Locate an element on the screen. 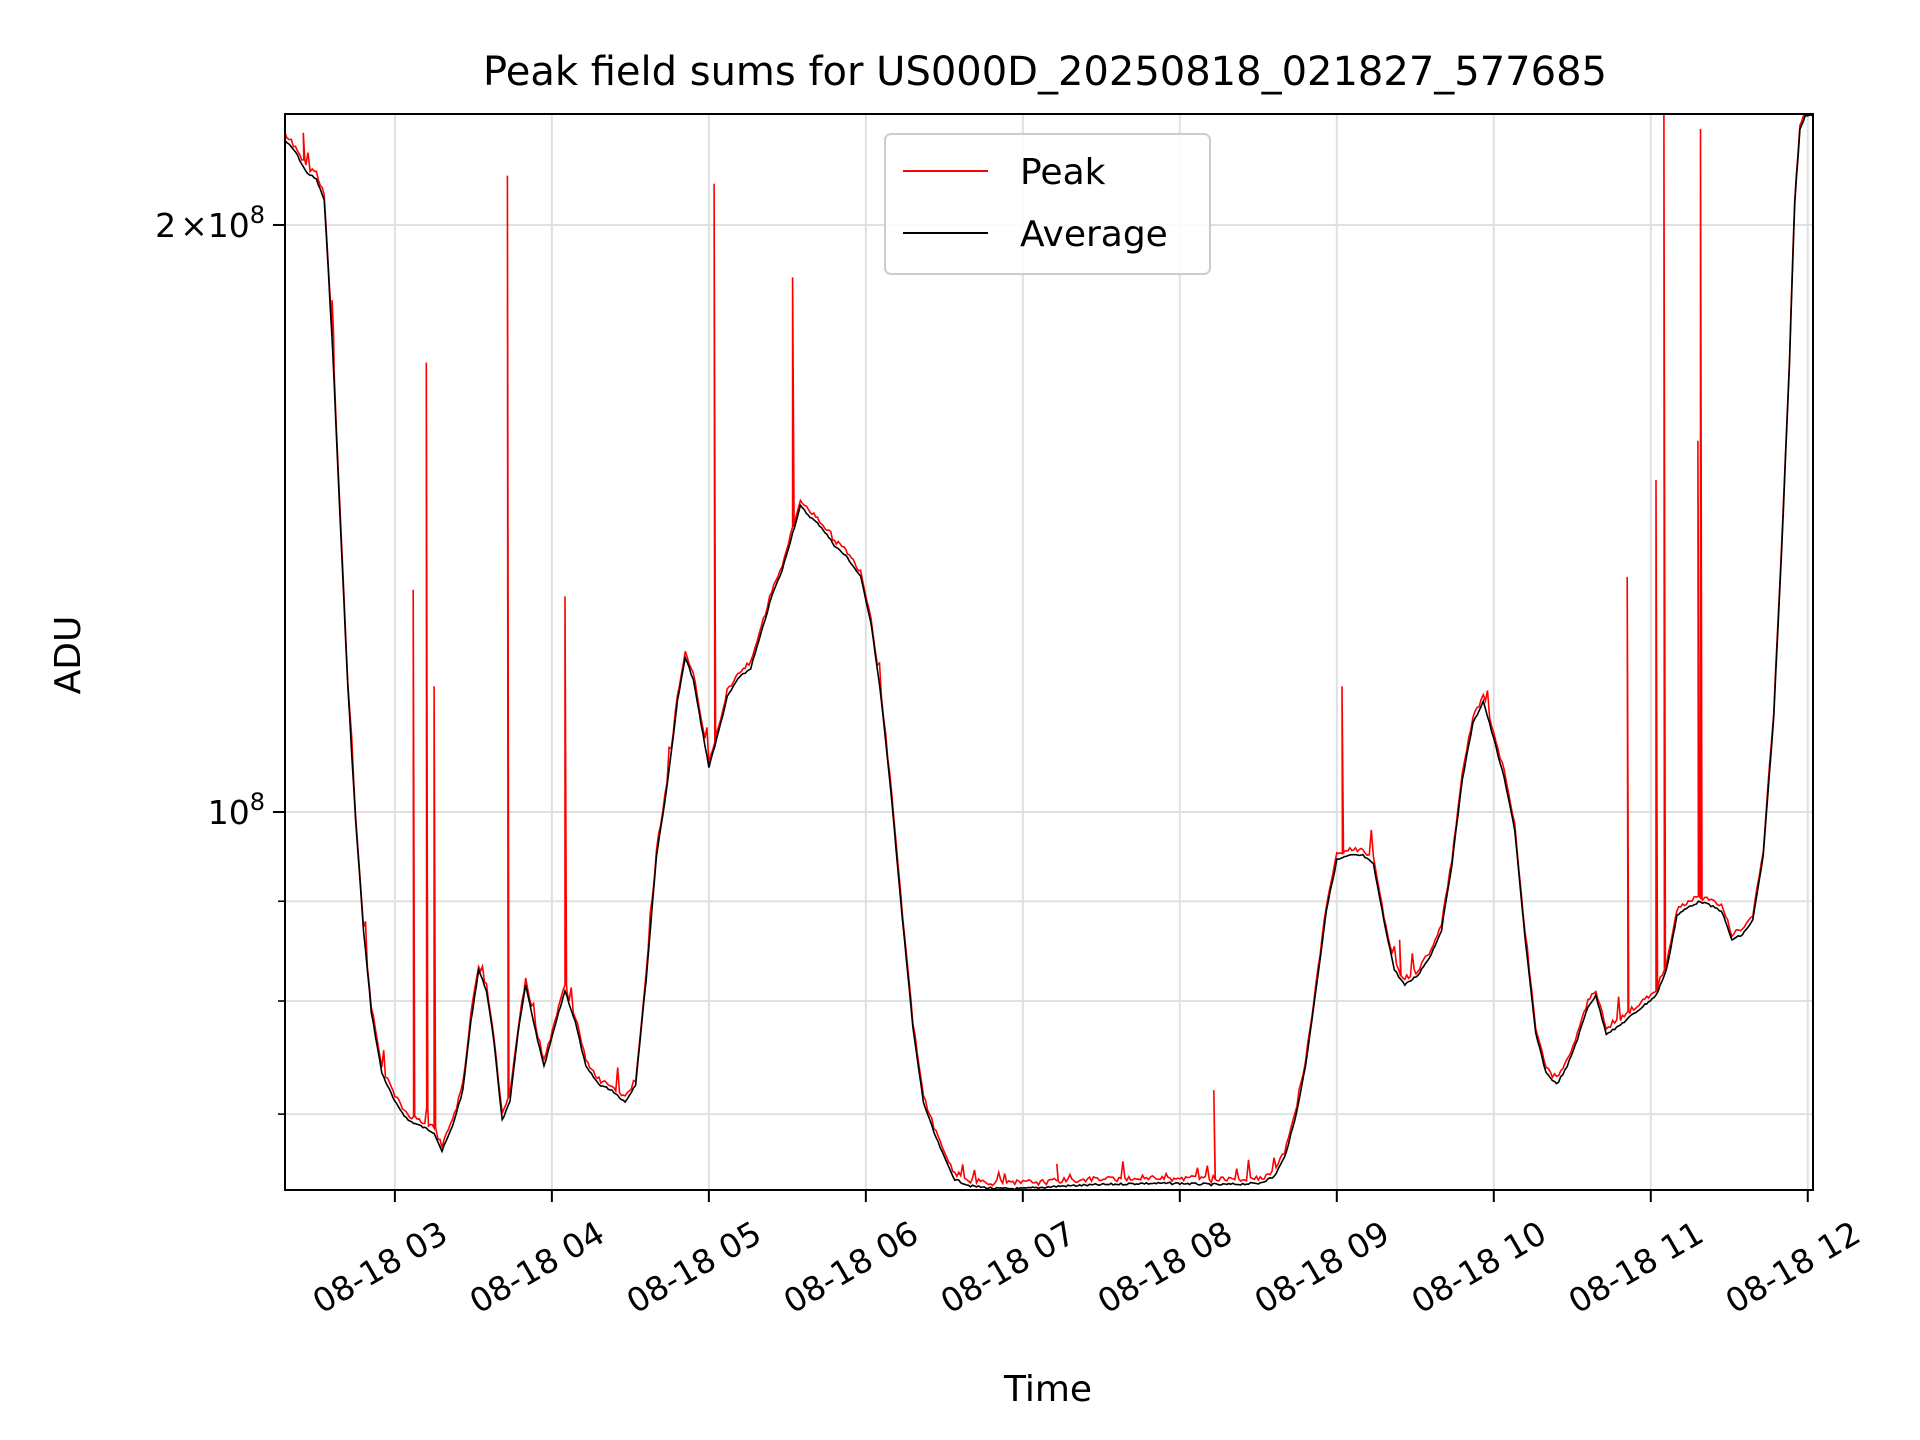 The height and width of the screenshot is (1440, 1920). x-tick-label: 08-18 04 is located at coordinates (537, 1267).